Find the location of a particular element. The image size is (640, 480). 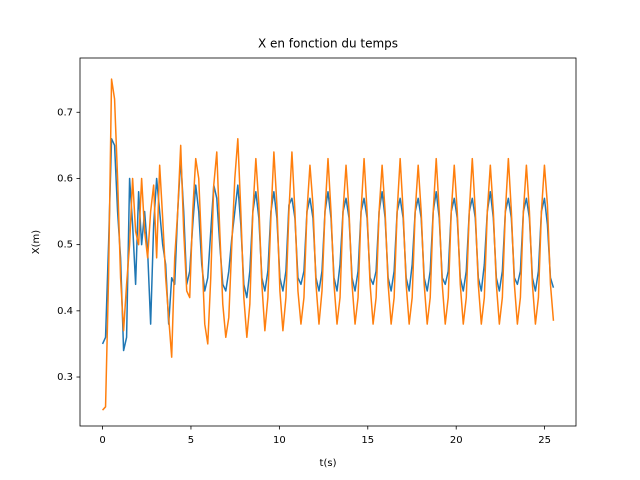

x-tick-label: 0 is located at coordinates (102, 440).